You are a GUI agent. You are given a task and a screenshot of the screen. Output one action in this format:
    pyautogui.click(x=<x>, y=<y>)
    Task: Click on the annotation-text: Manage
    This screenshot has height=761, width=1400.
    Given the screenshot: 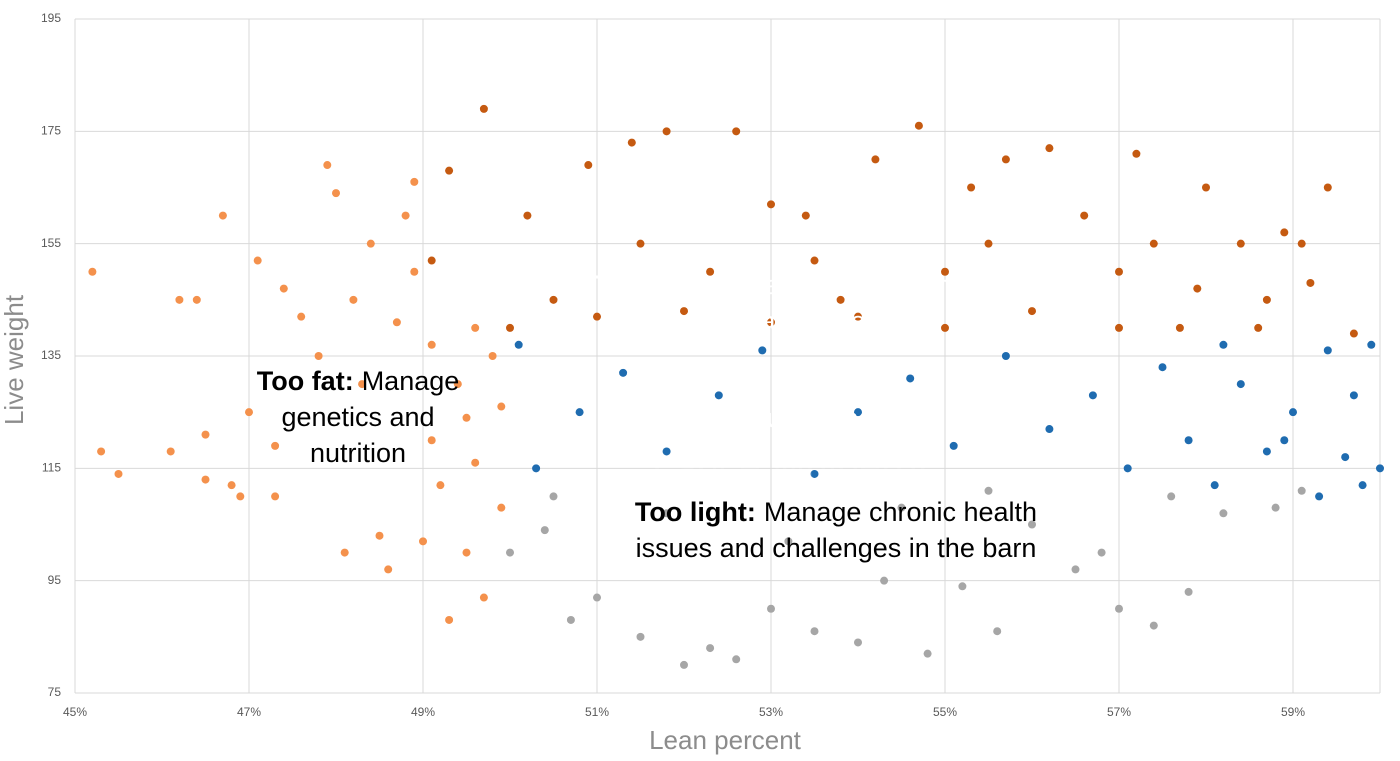 What is the action you would take?
    pyautogui.click(x=411, y=381)
    